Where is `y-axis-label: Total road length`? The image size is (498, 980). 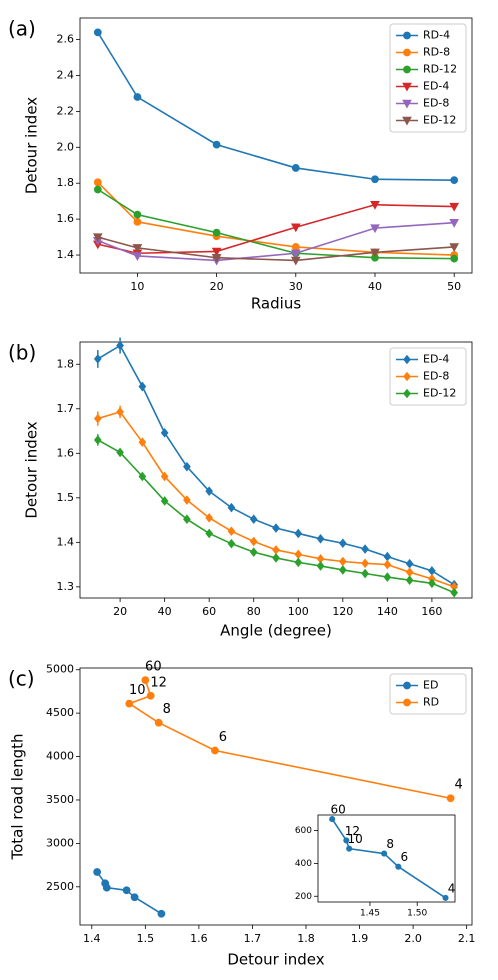
y-axis-label: Total road length is located at coordinates (18, 796).